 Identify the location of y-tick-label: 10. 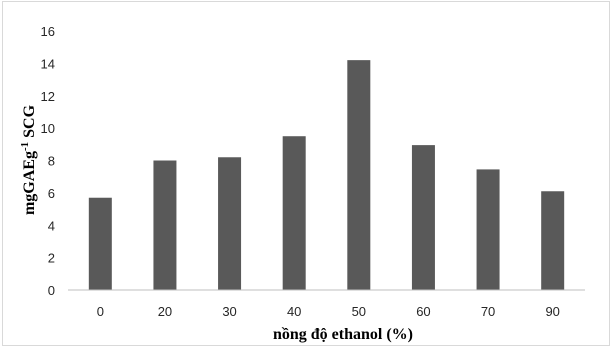
(48, 128).